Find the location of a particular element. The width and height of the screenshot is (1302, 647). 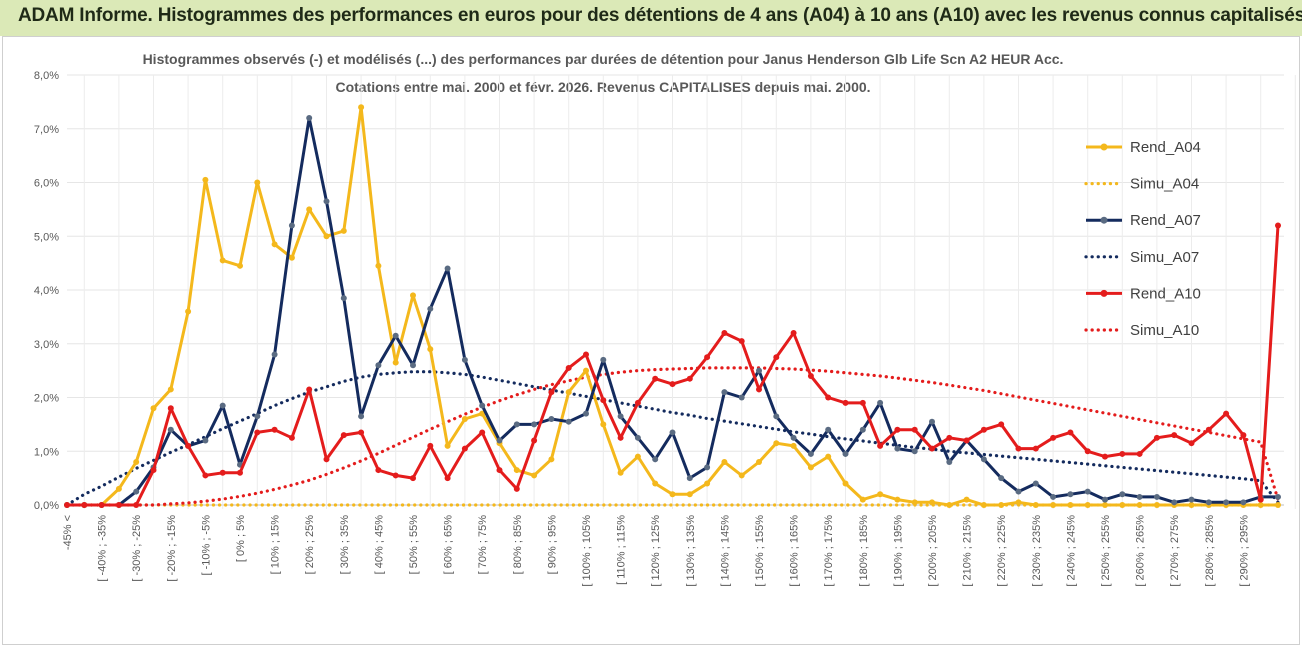

x-tick-label: [ 210% ; 215% is located at coordinates (968, 551).